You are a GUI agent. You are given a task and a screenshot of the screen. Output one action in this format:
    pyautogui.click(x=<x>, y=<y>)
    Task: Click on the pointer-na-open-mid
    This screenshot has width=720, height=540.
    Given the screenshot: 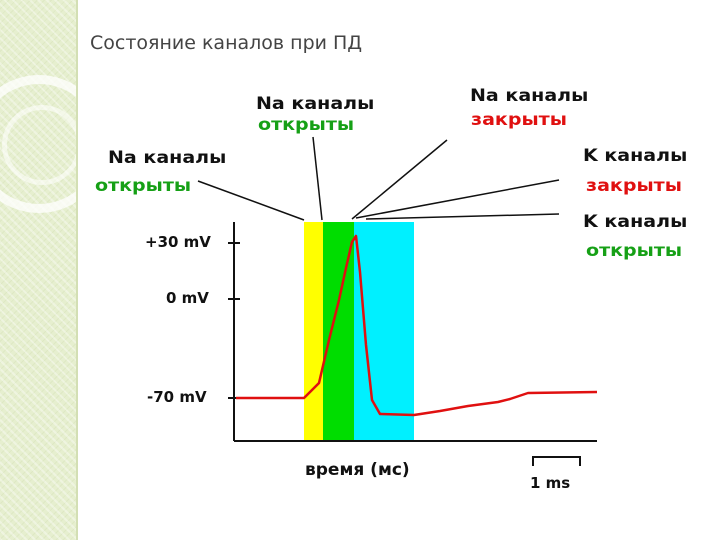 What is the action you would take?
    pyautogui.click(x=317, y=178)
    